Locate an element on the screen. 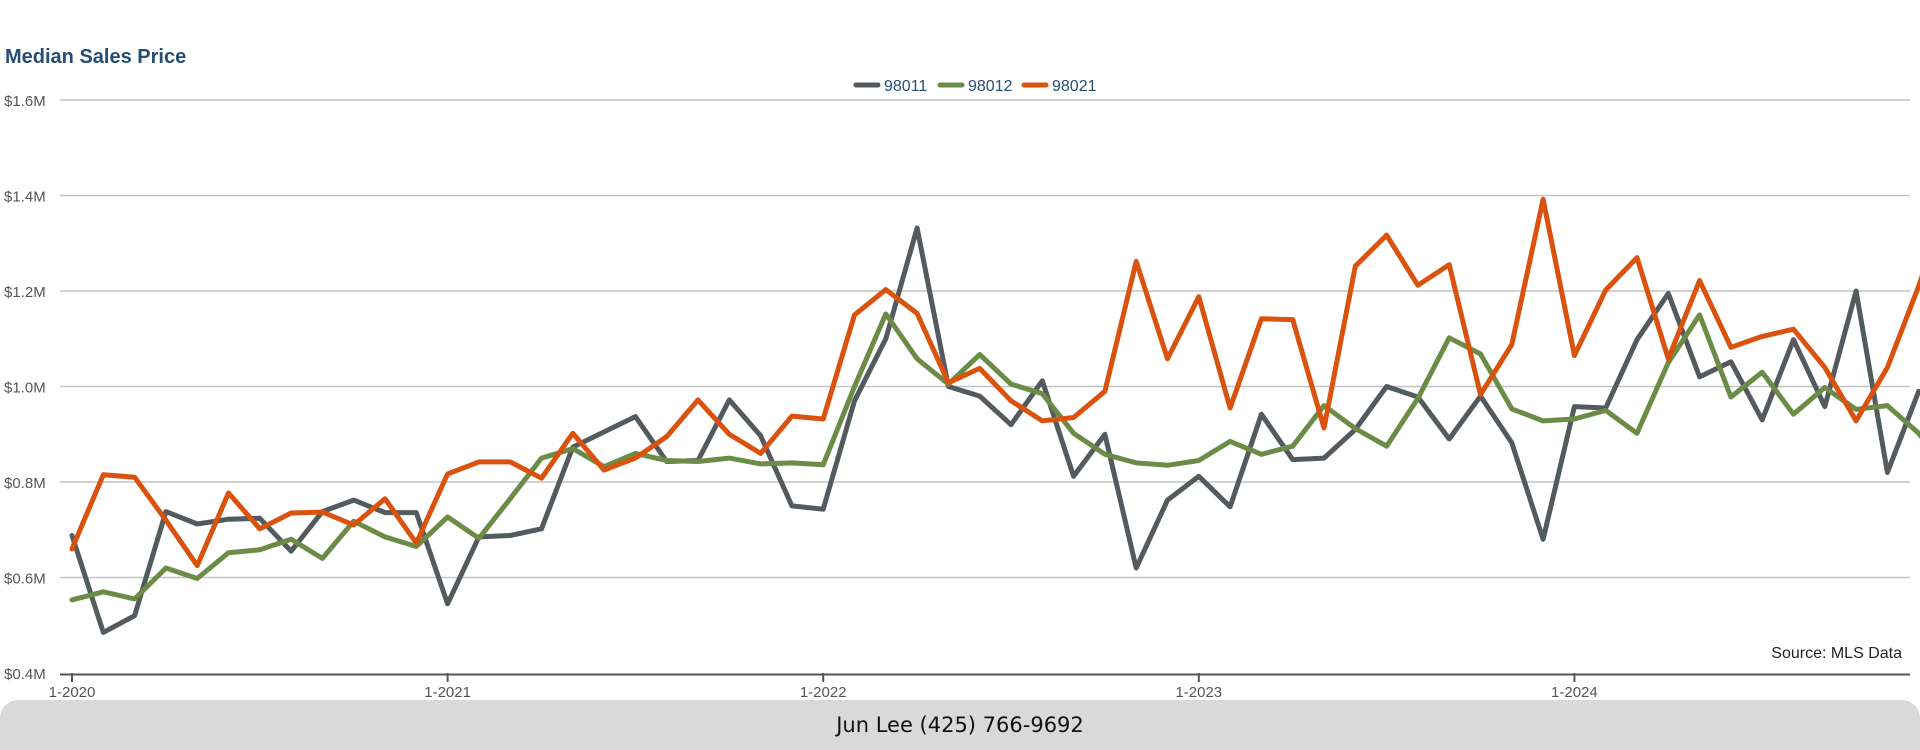  contact-info: Jun Lee (425) 766-9692 is located at coordinates (960, 725).